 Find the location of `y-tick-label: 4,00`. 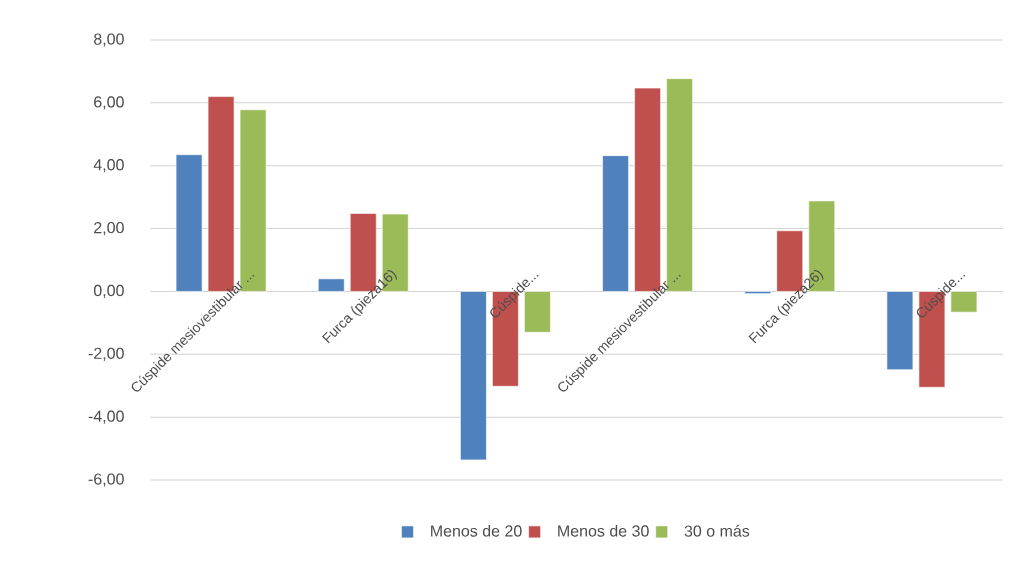

y-tick-label: 4,00 is located at coordinates (108, 166).